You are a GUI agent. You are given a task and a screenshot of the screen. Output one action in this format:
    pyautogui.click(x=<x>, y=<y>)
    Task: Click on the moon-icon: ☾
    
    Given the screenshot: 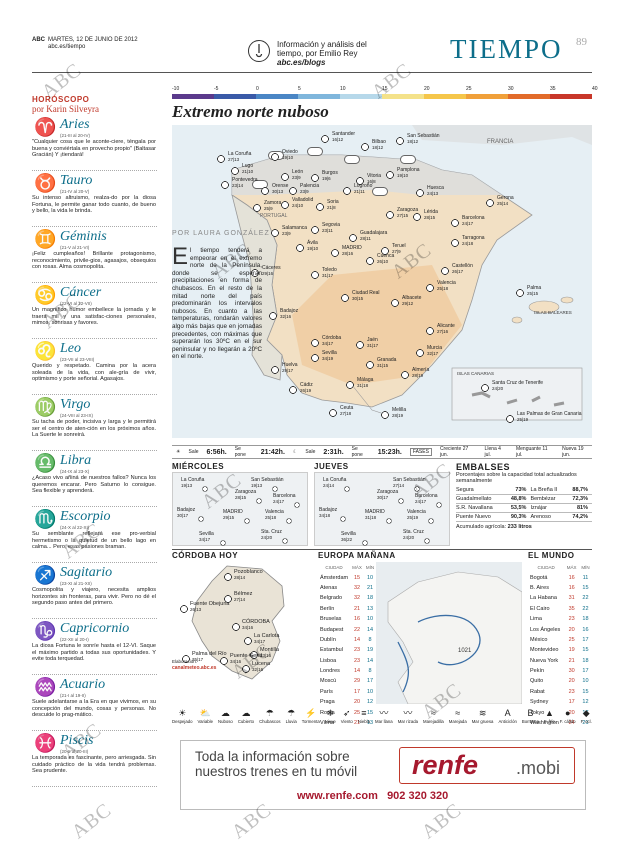 What is the action you would take?
    pyautogui.click(x=295, y=452)
    